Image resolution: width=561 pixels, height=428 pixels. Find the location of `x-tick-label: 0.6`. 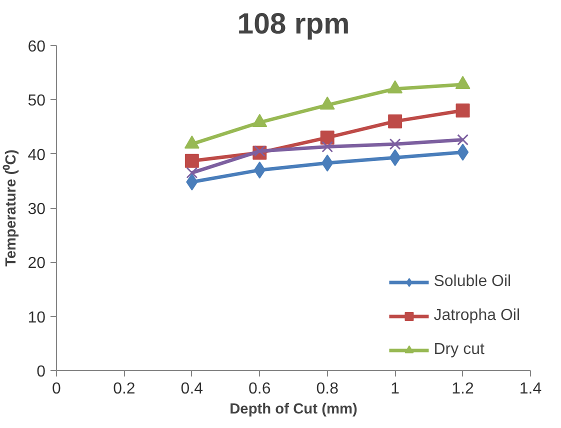

x-tick-label: 0.6 is located at coordinates (259, 389).